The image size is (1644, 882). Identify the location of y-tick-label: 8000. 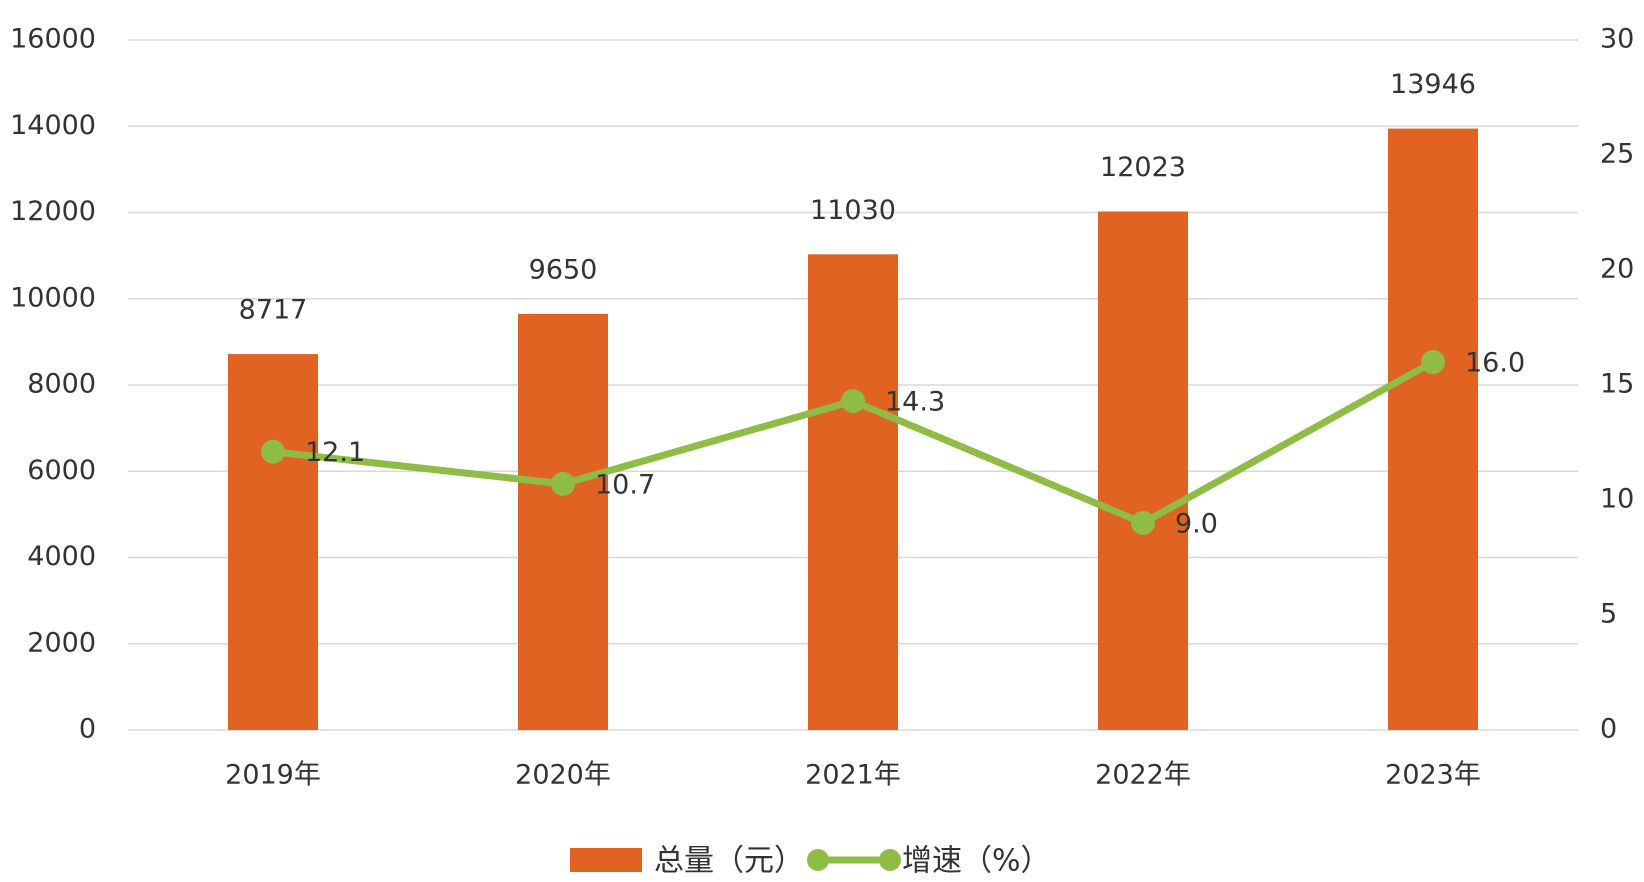
(61, 384).